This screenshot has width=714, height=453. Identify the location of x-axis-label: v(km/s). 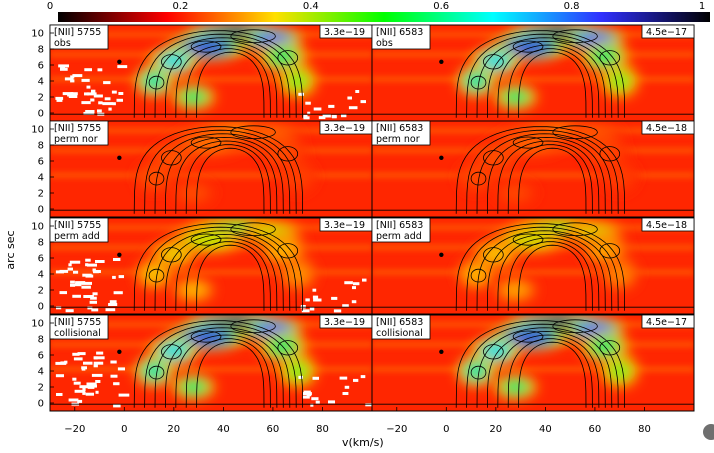
(363, 442).